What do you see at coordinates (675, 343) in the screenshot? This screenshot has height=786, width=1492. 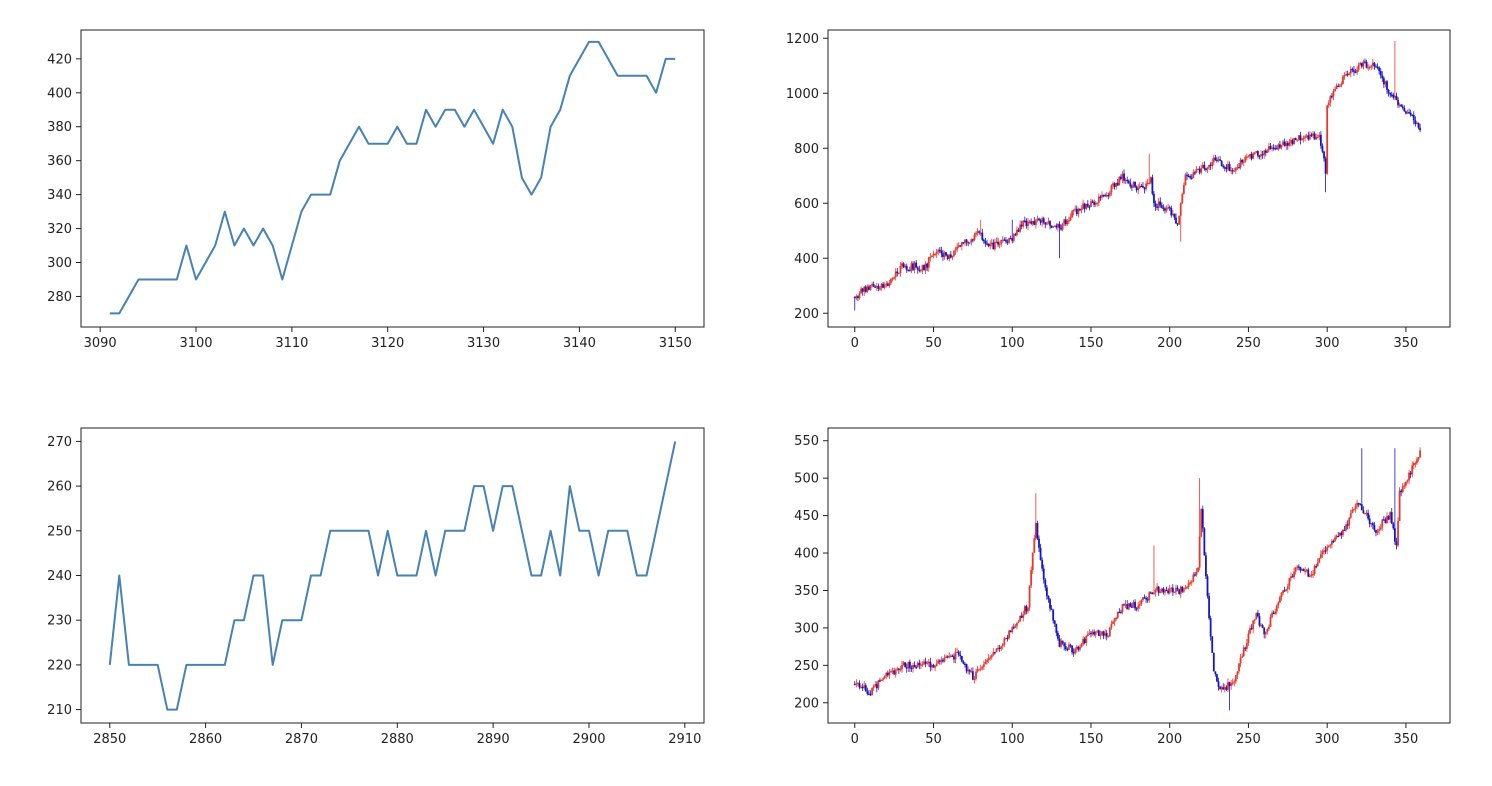 I see `x-tick-label: 3150` at bounding box center [675, 343].